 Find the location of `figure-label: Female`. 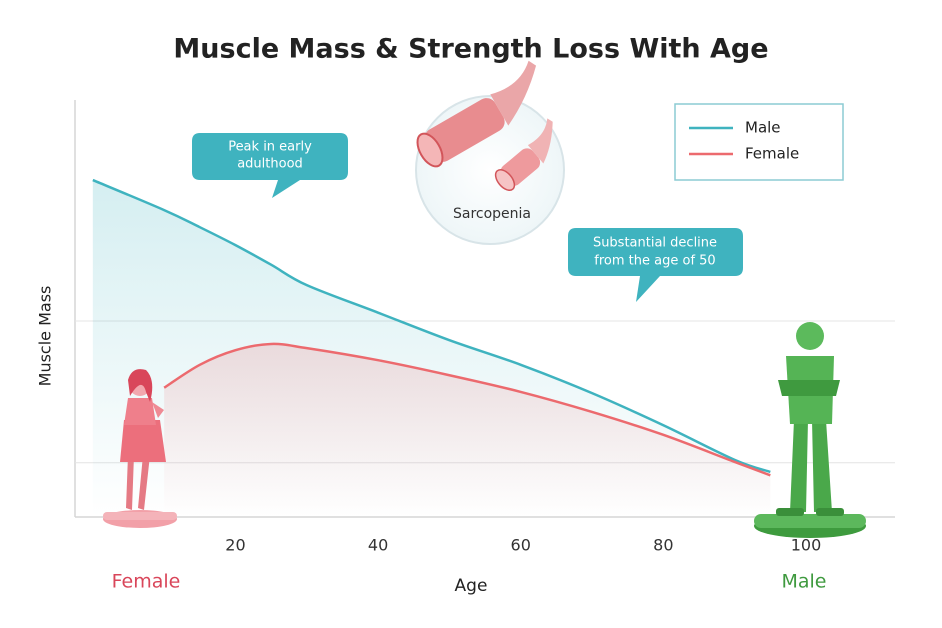

figure-label: Female is located at coordinates (146, 582).